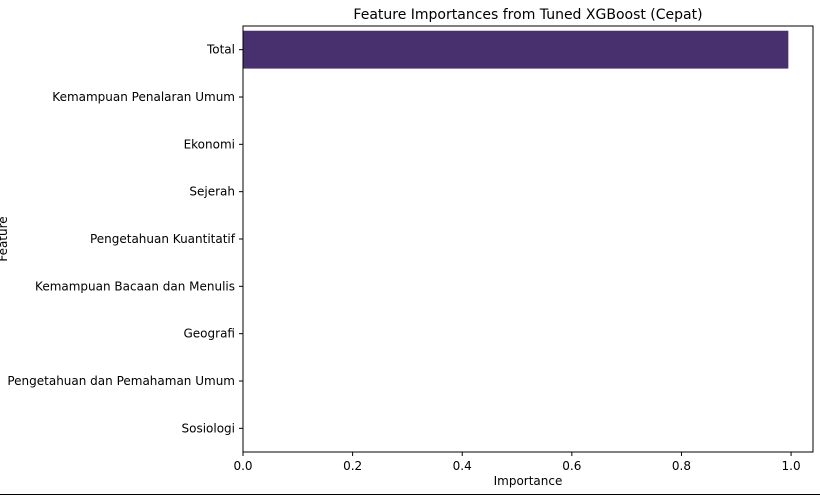 This screenshot has height=497, width=820. What do you see at coordinates (681, 466) in the screenshot?
I see `x-tick-label: 0.8` at bounding box center [681, 466].